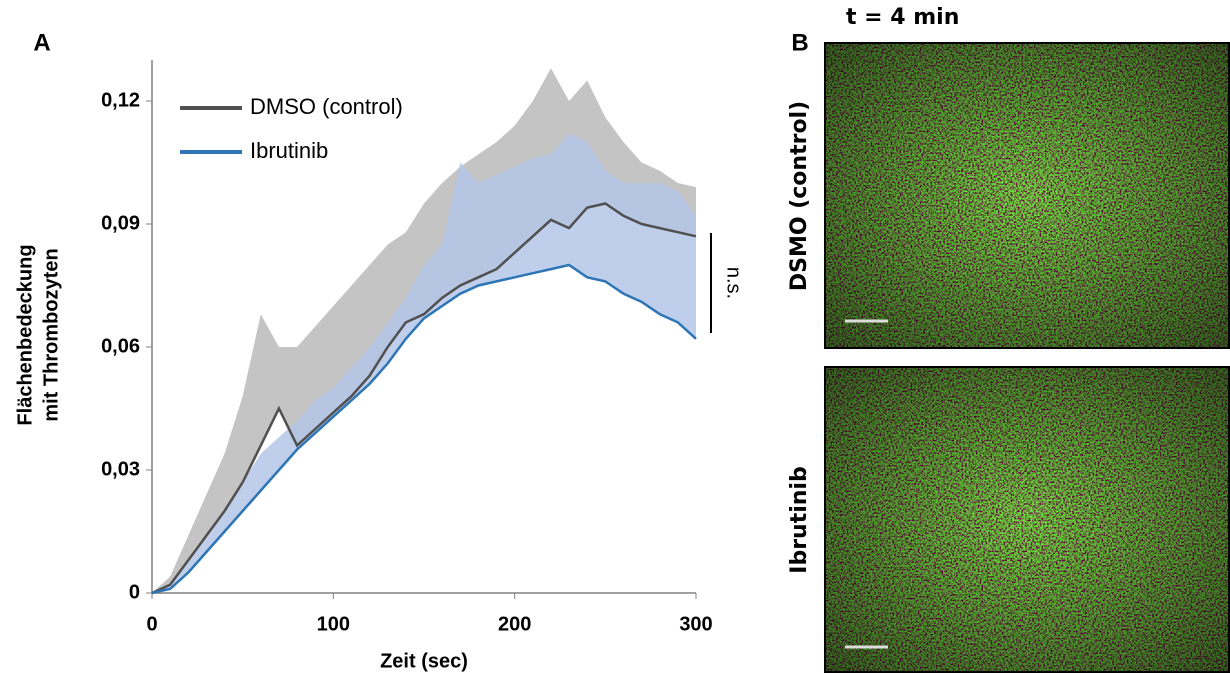  Describe the element at coordinates (799, 519) in the screenshot. I see `row-label: Ibrutinib` at that location.